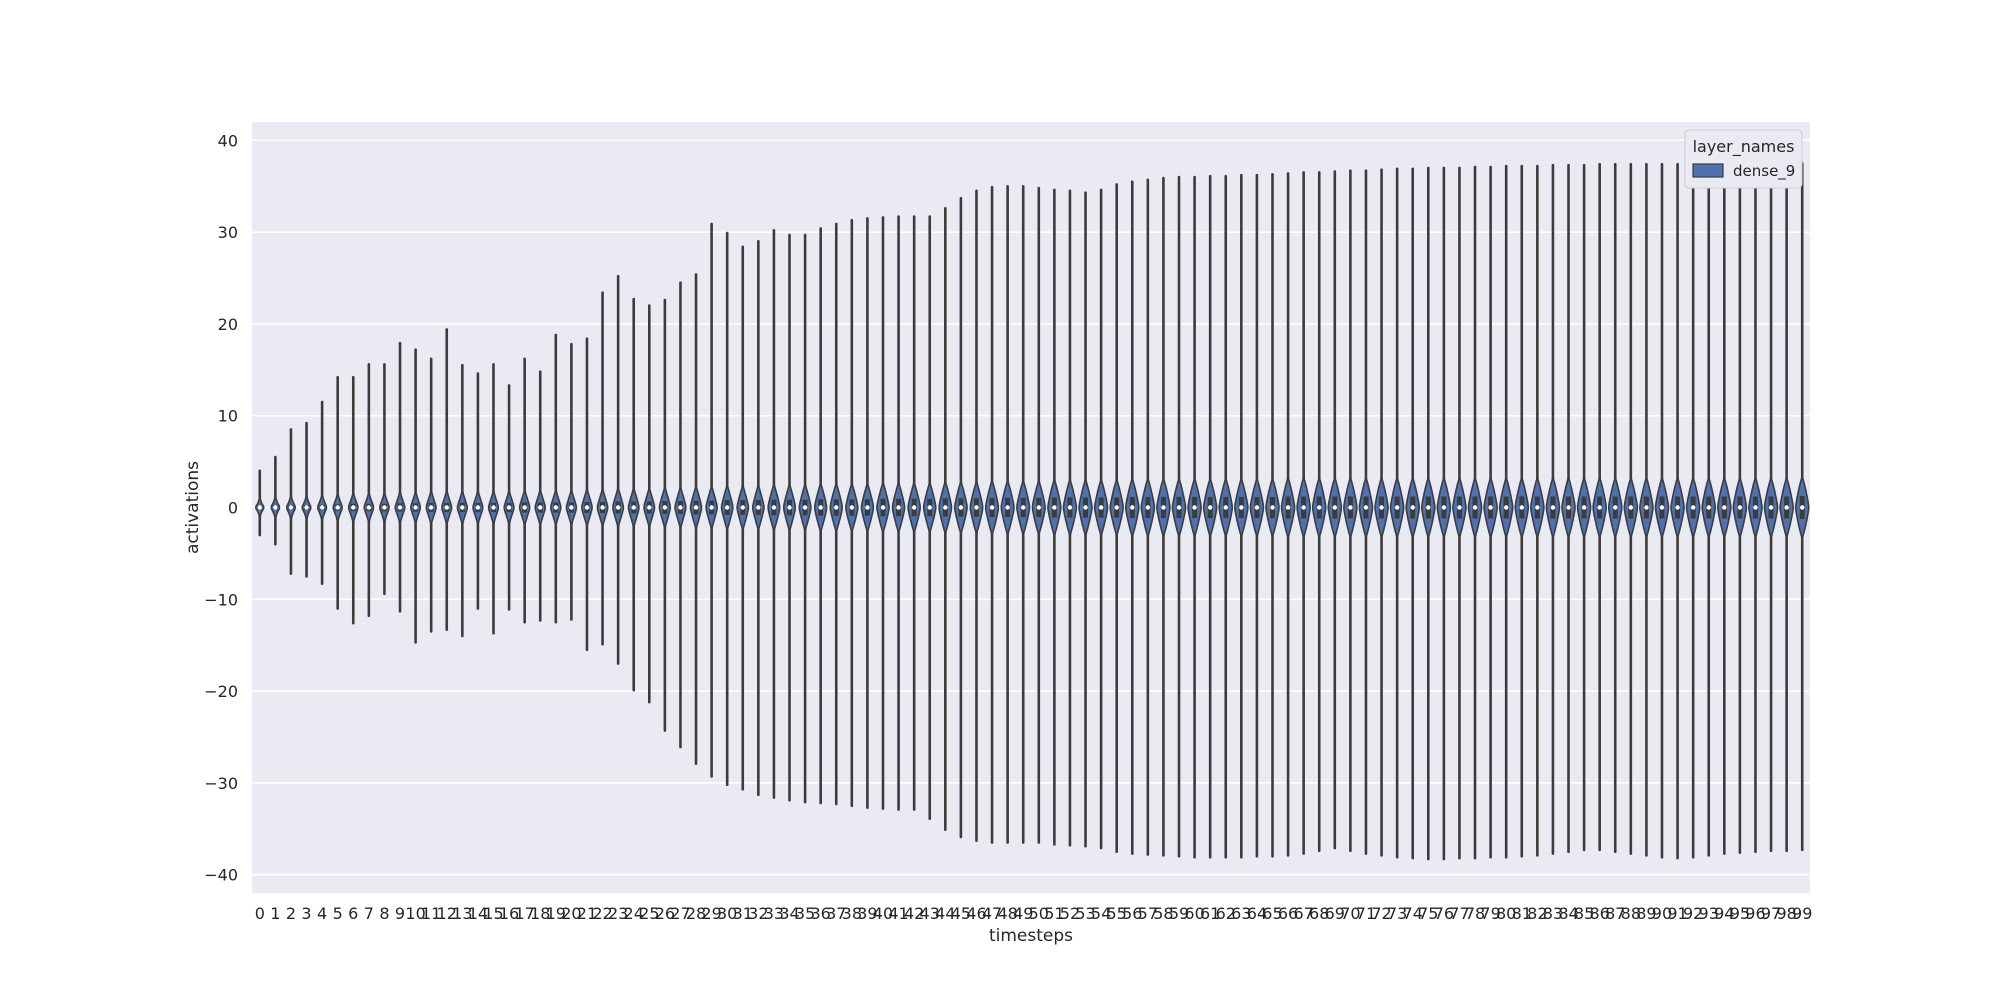 The width and height of the screenshot is (2000, 1000). I want to click on x-tick-label: 61, so click(1210, 913).